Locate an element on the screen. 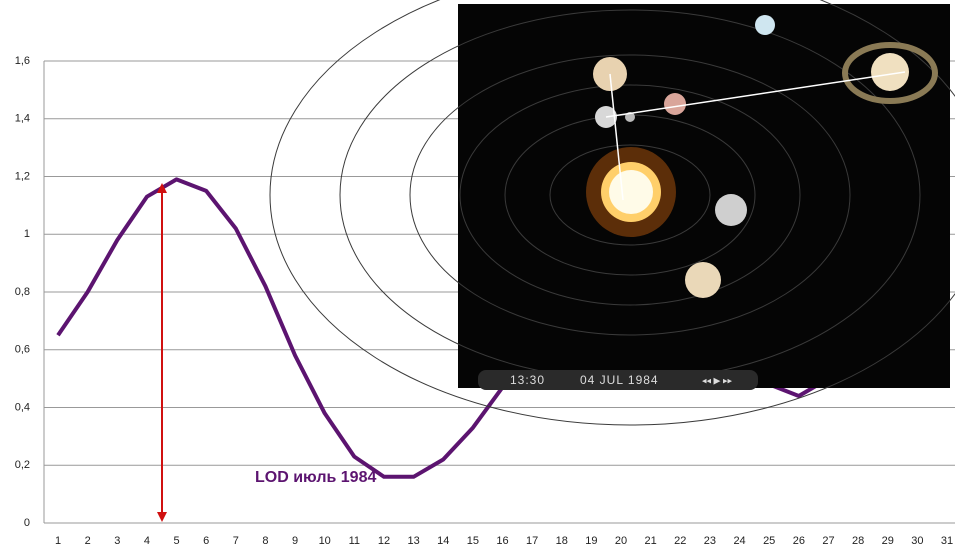 Image resolution: width=955 pixels, height=549 pixels. x-tick-label: 4 is located at coordinates (147, 541).